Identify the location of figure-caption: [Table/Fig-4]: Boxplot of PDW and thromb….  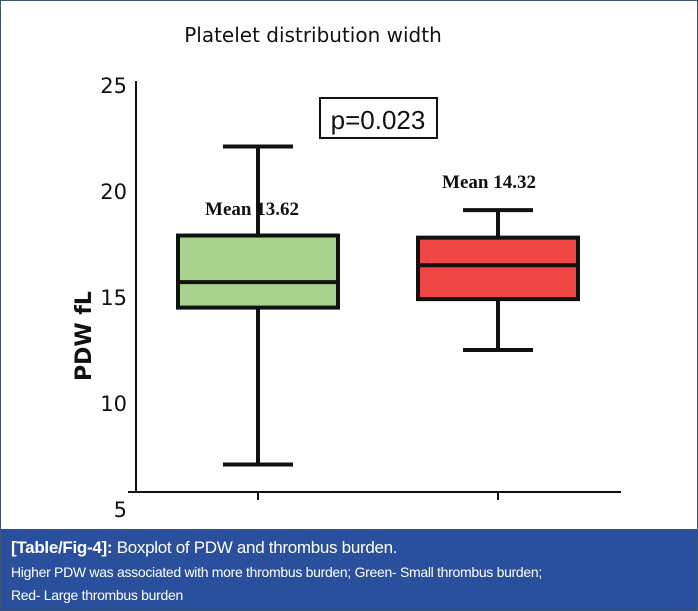
(349, 569).